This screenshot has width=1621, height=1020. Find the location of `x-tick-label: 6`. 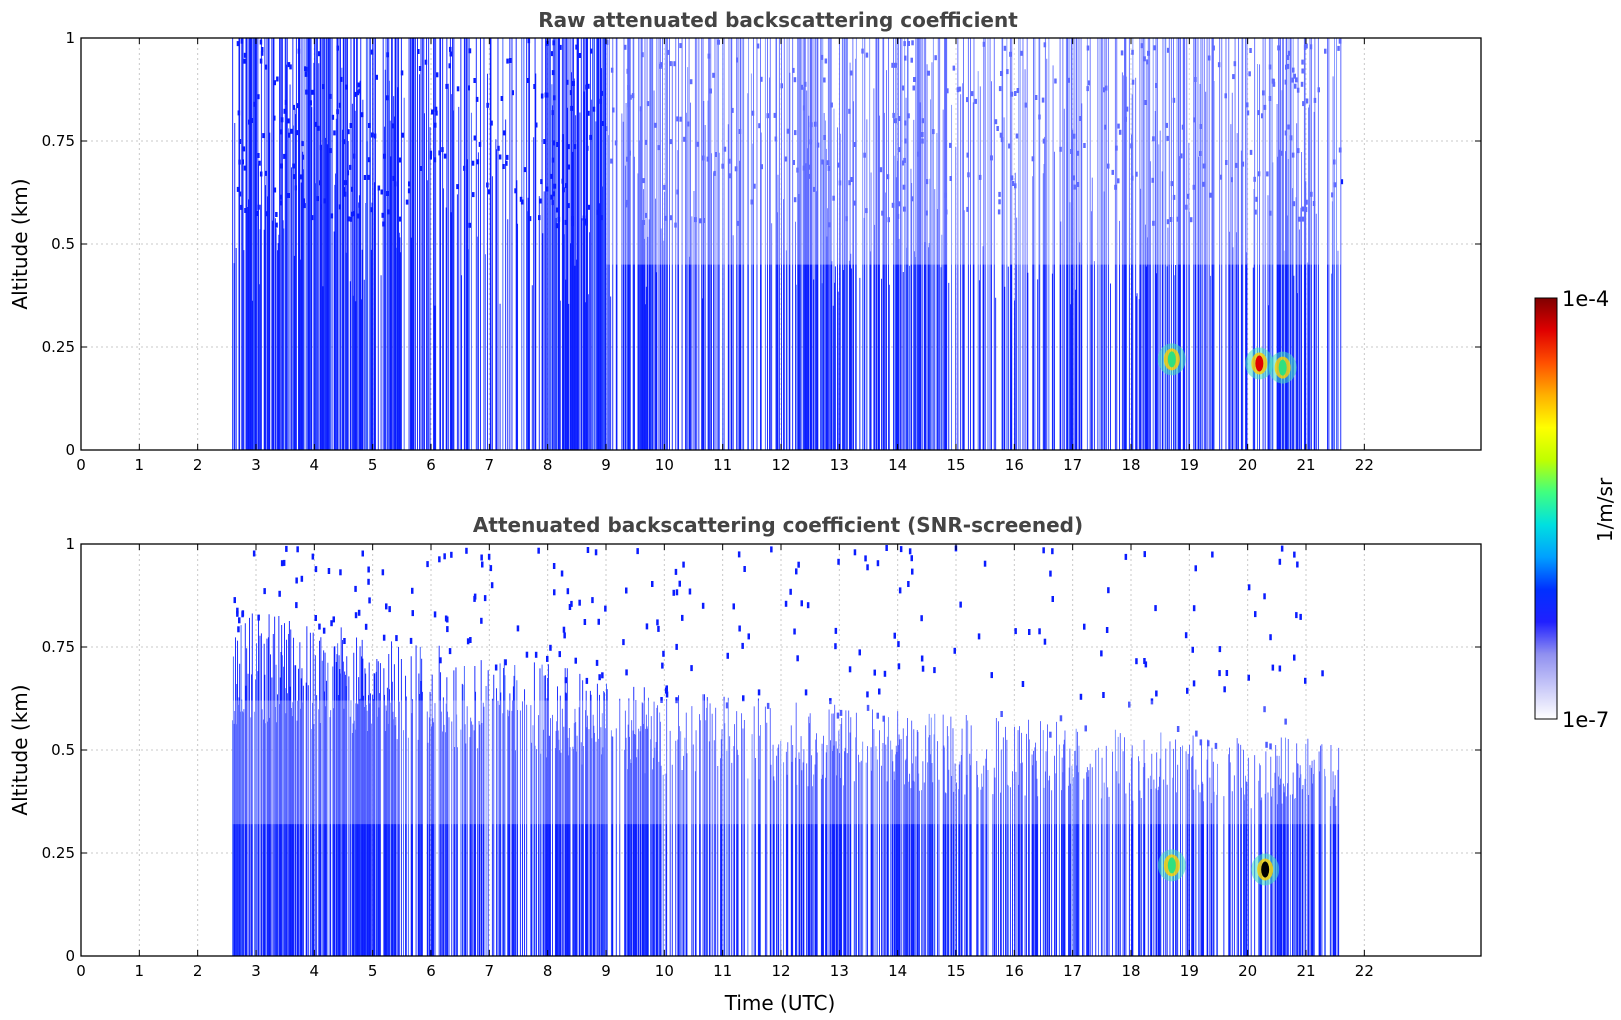

x-tick-label: 6 is located at coordinates (431, 971).